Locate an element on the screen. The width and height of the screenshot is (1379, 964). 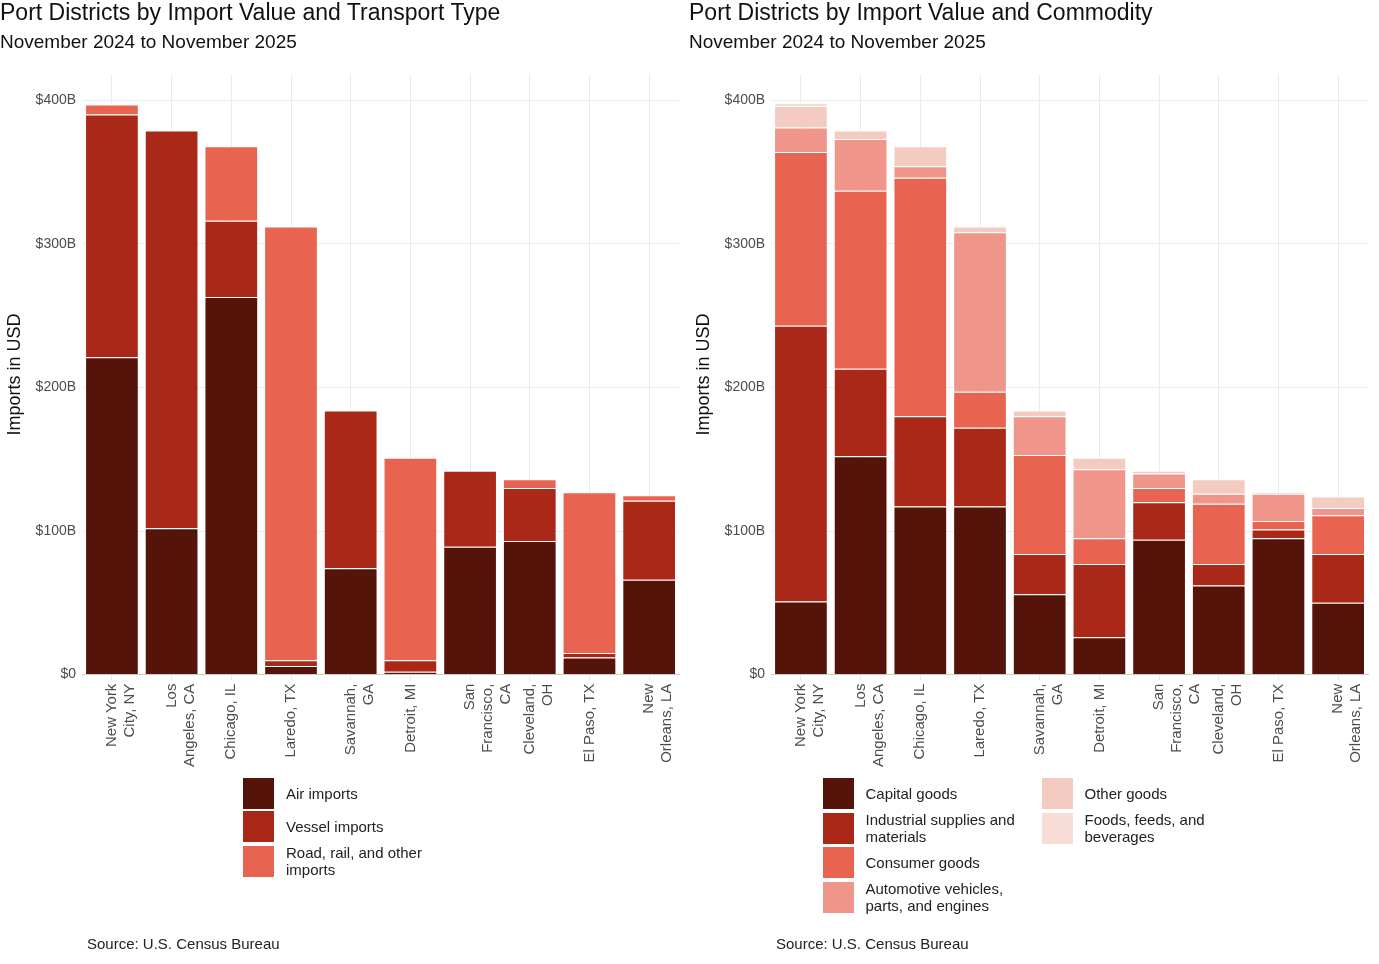
legend-label: Industrial supplies and materials is located at coordinates (940, 828).